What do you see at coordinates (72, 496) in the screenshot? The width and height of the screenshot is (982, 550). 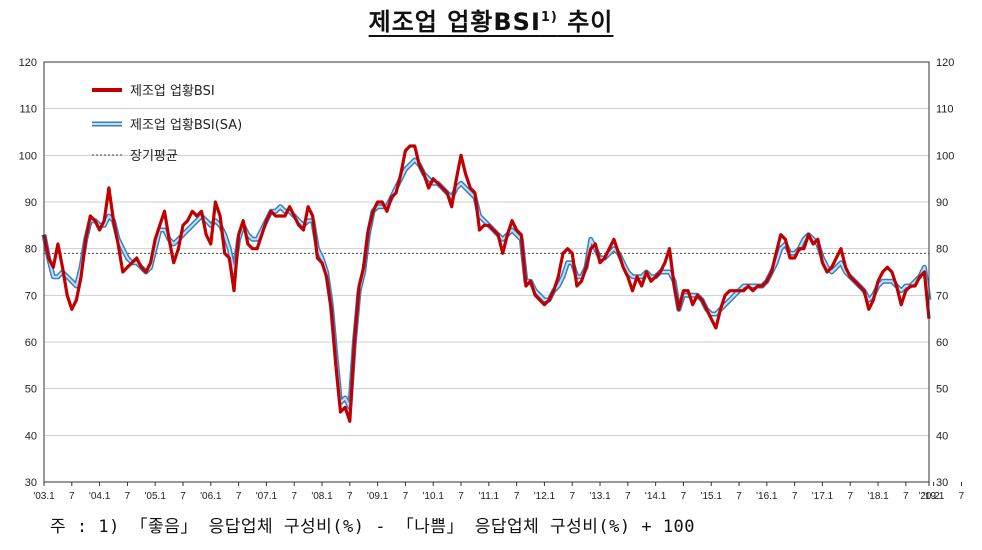 I see `x-tick-label-1: 7` at bounding box center [72, 496].